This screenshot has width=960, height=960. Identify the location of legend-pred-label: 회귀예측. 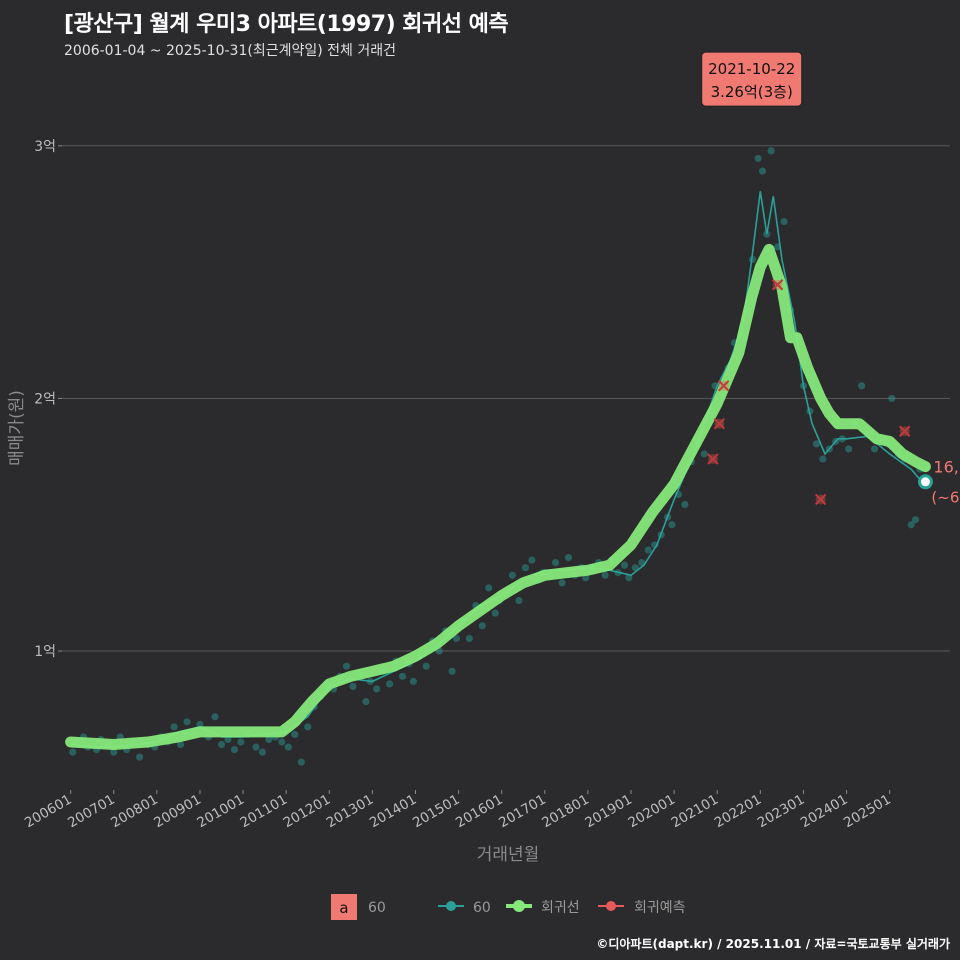
(660, 908).